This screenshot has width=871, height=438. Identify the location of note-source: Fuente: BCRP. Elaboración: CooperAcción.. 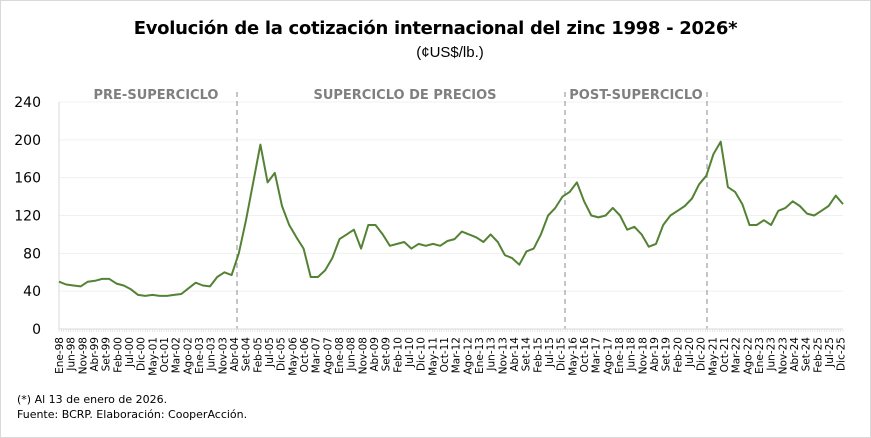
(132, 414).